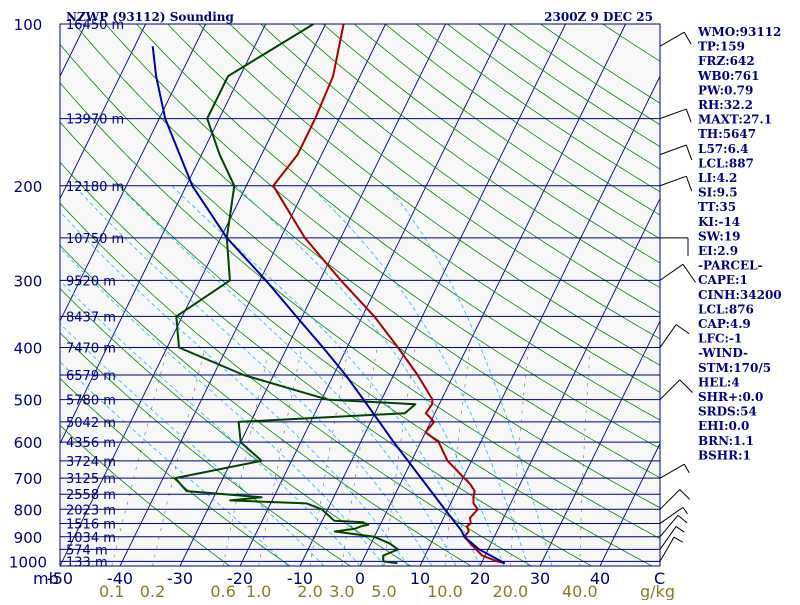  I want to click on pressure-tick-label: 300, so click(28, 281).